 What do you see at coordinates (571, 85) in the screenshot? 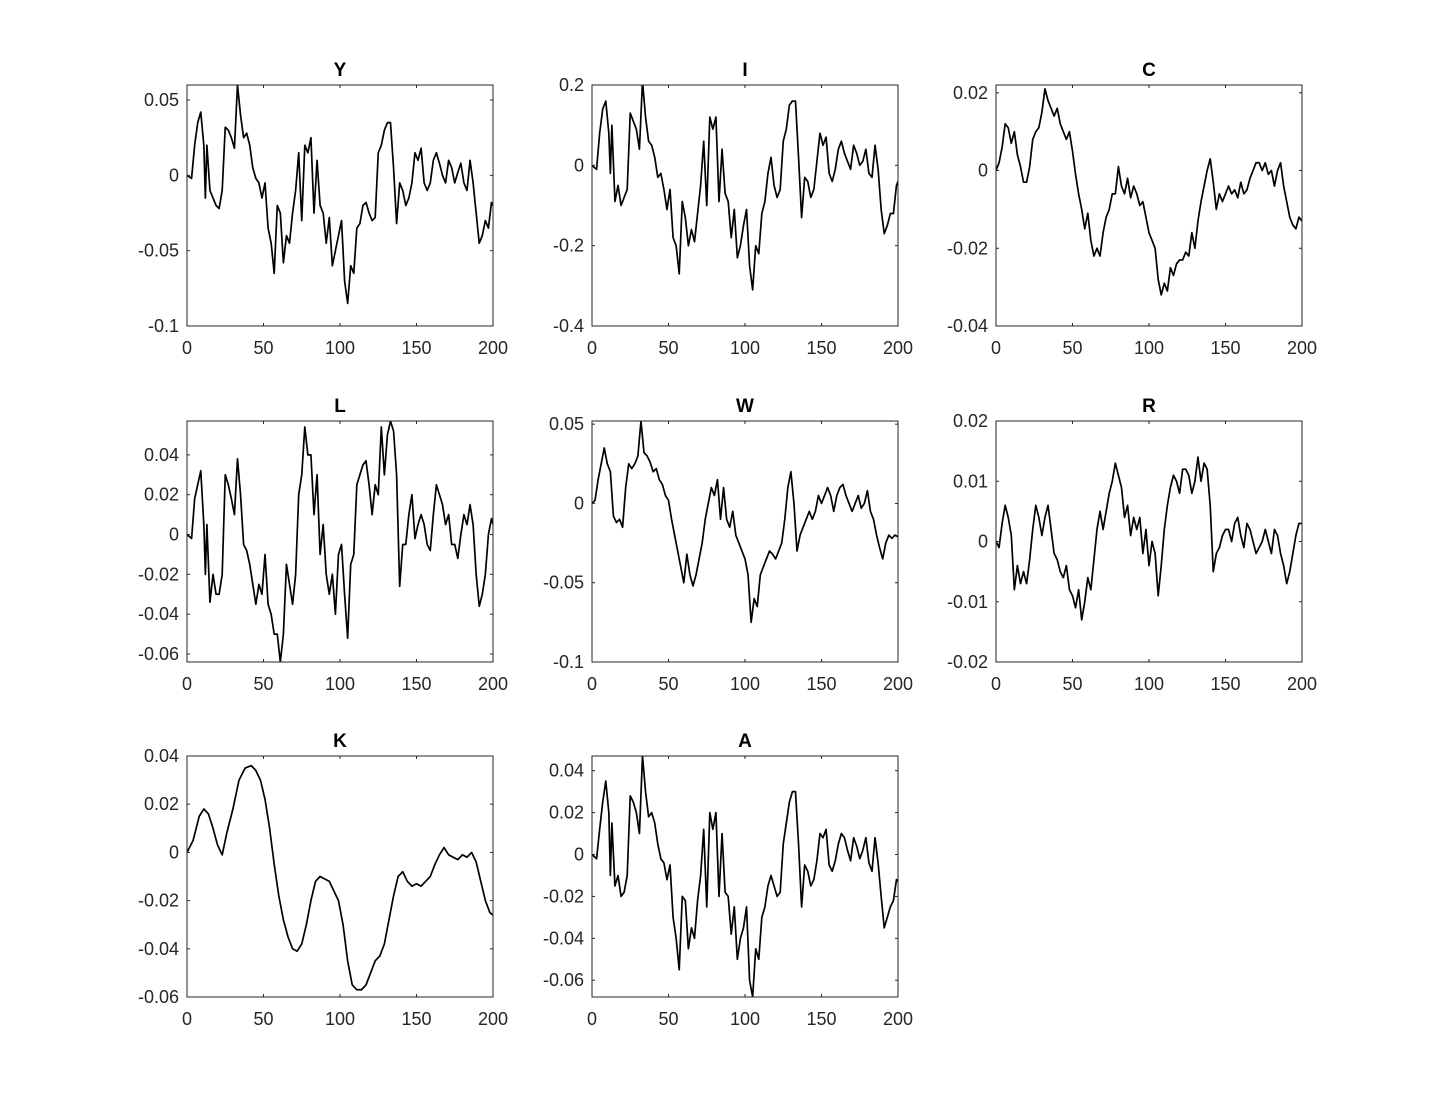
I see `y-tick-label: 0.2` at bounding box center [571, 85].